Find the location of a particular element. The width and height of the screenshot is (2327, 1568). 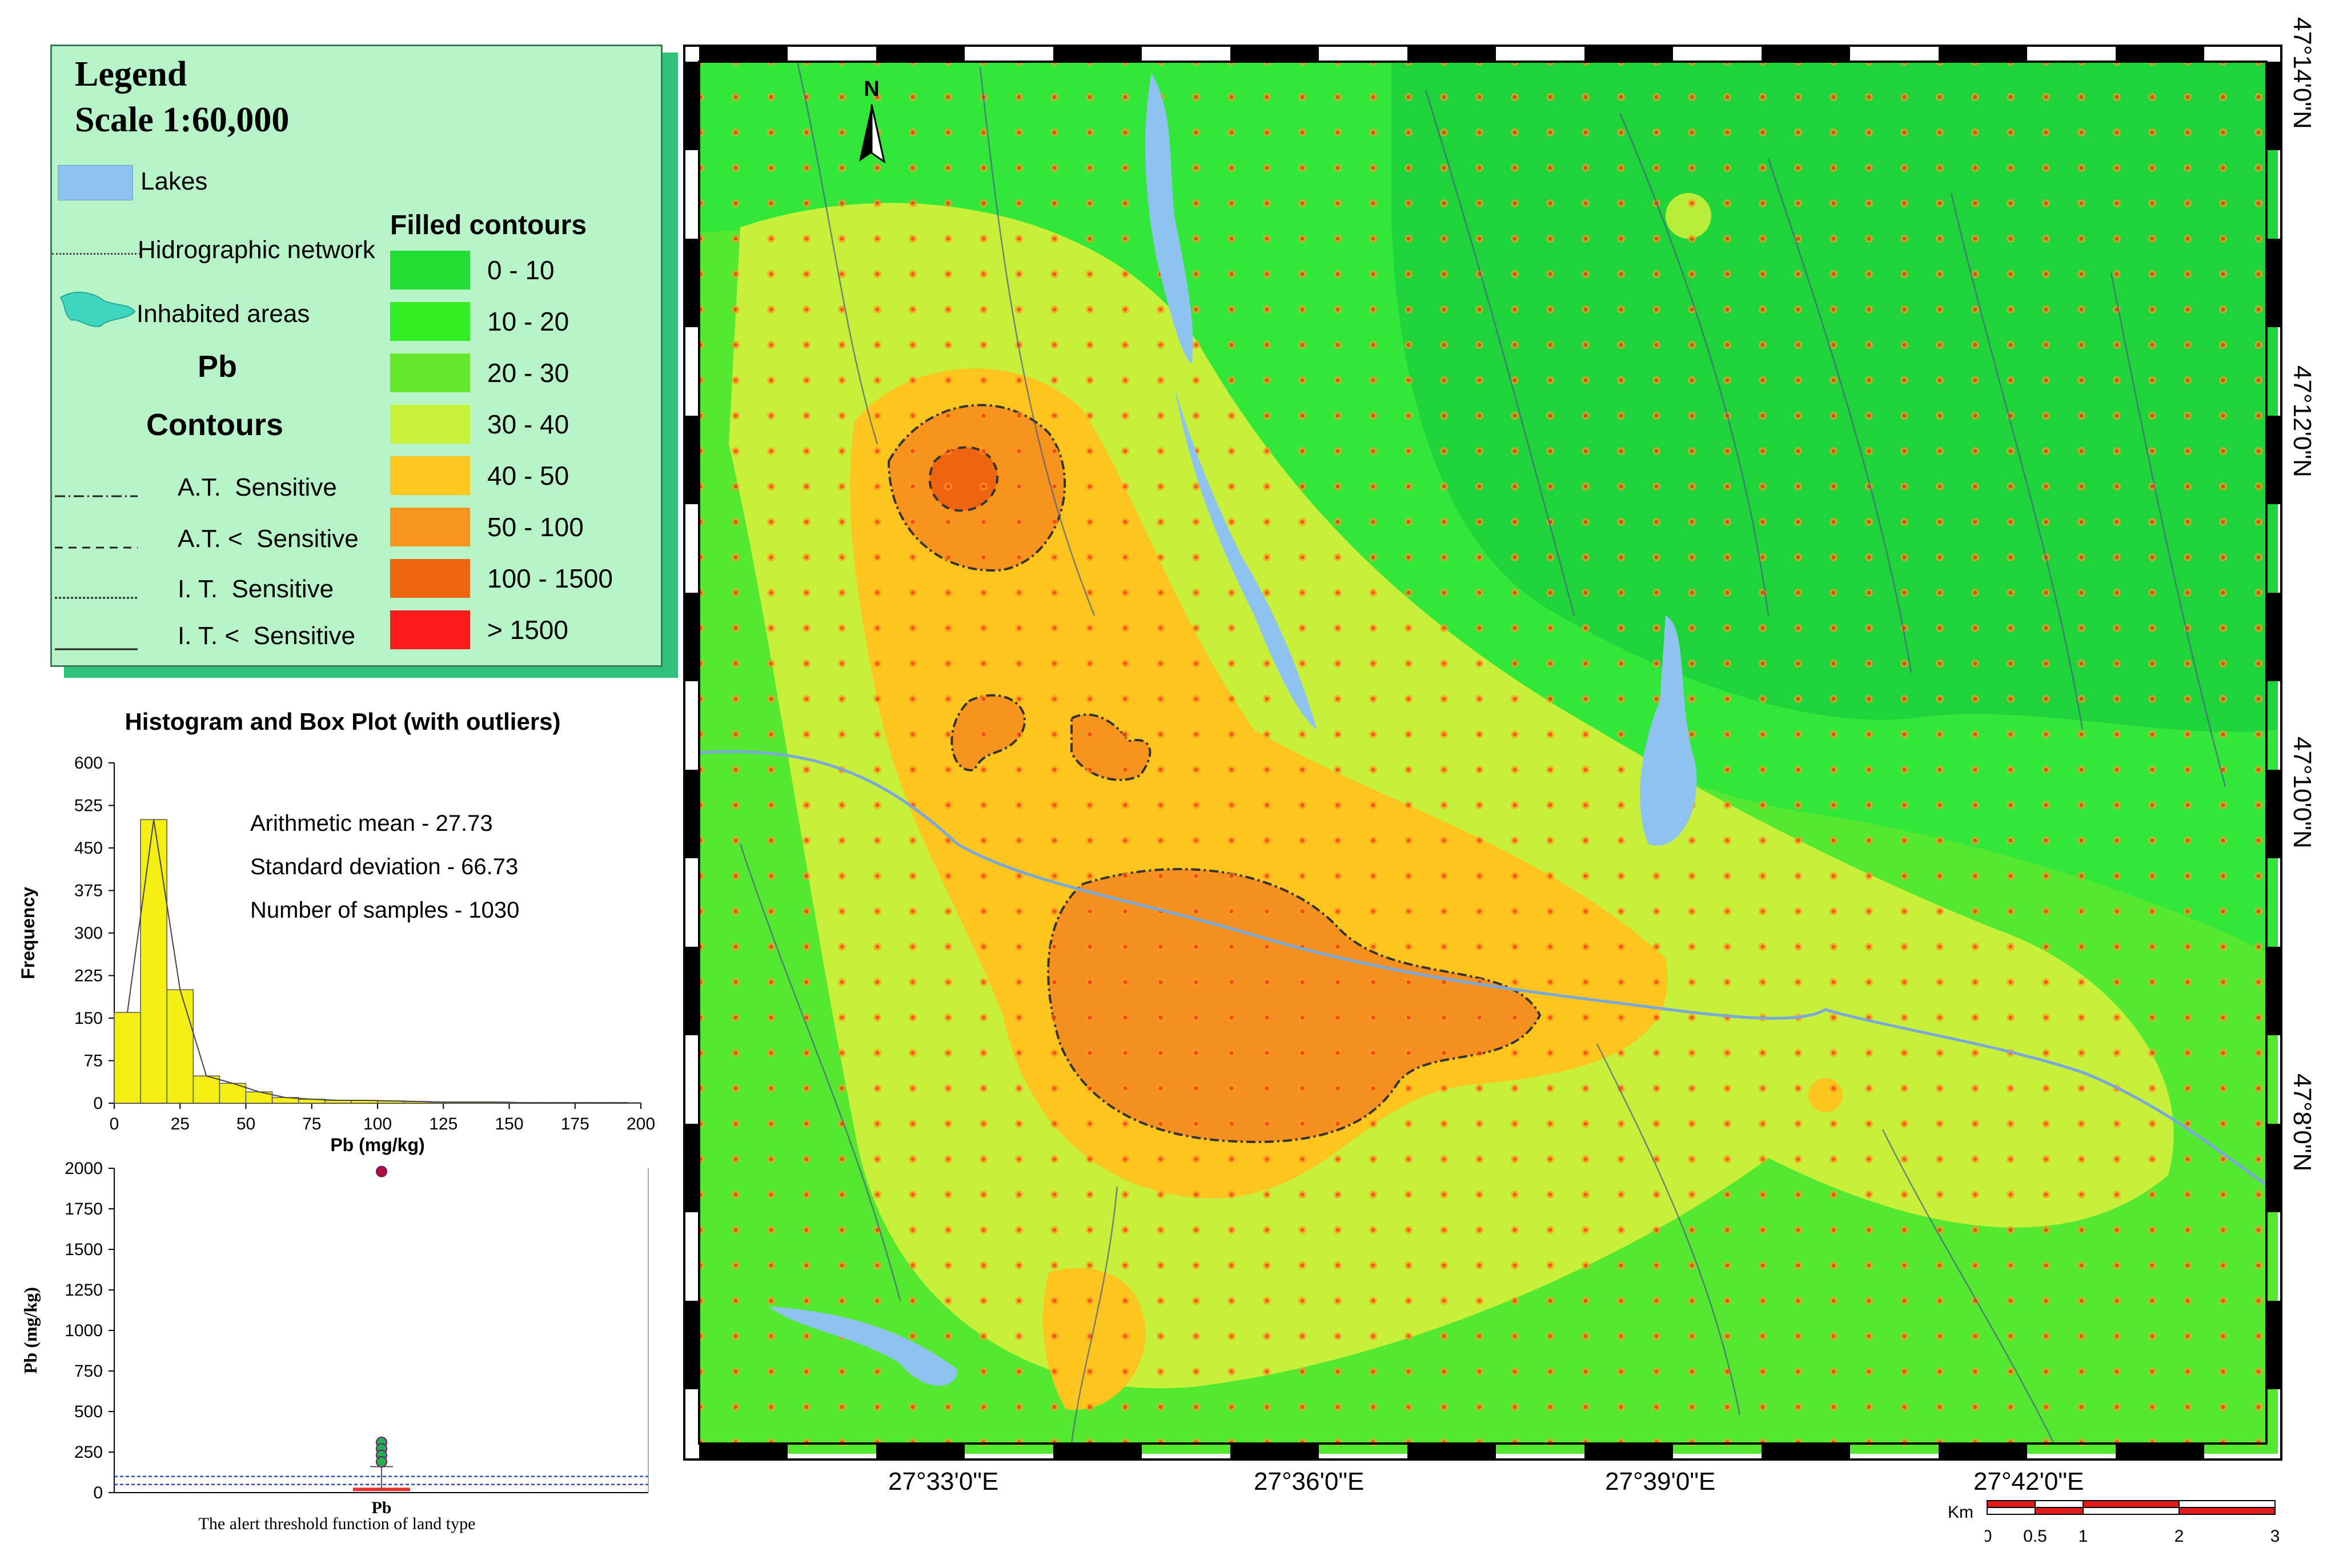

scale-bar: 0 0.5 1 2 3 is located at coordinates (2132, 1523).